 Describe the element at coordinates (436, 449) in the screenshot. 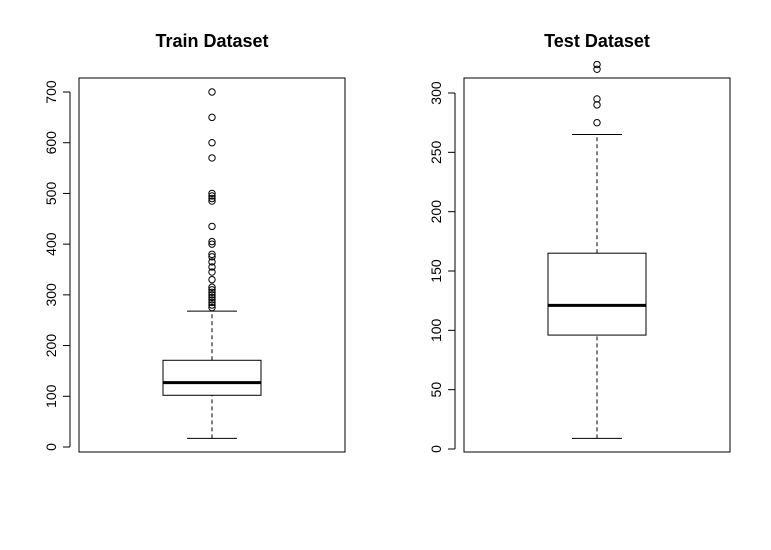

I see `test-y-tick-label: 0` at that location.